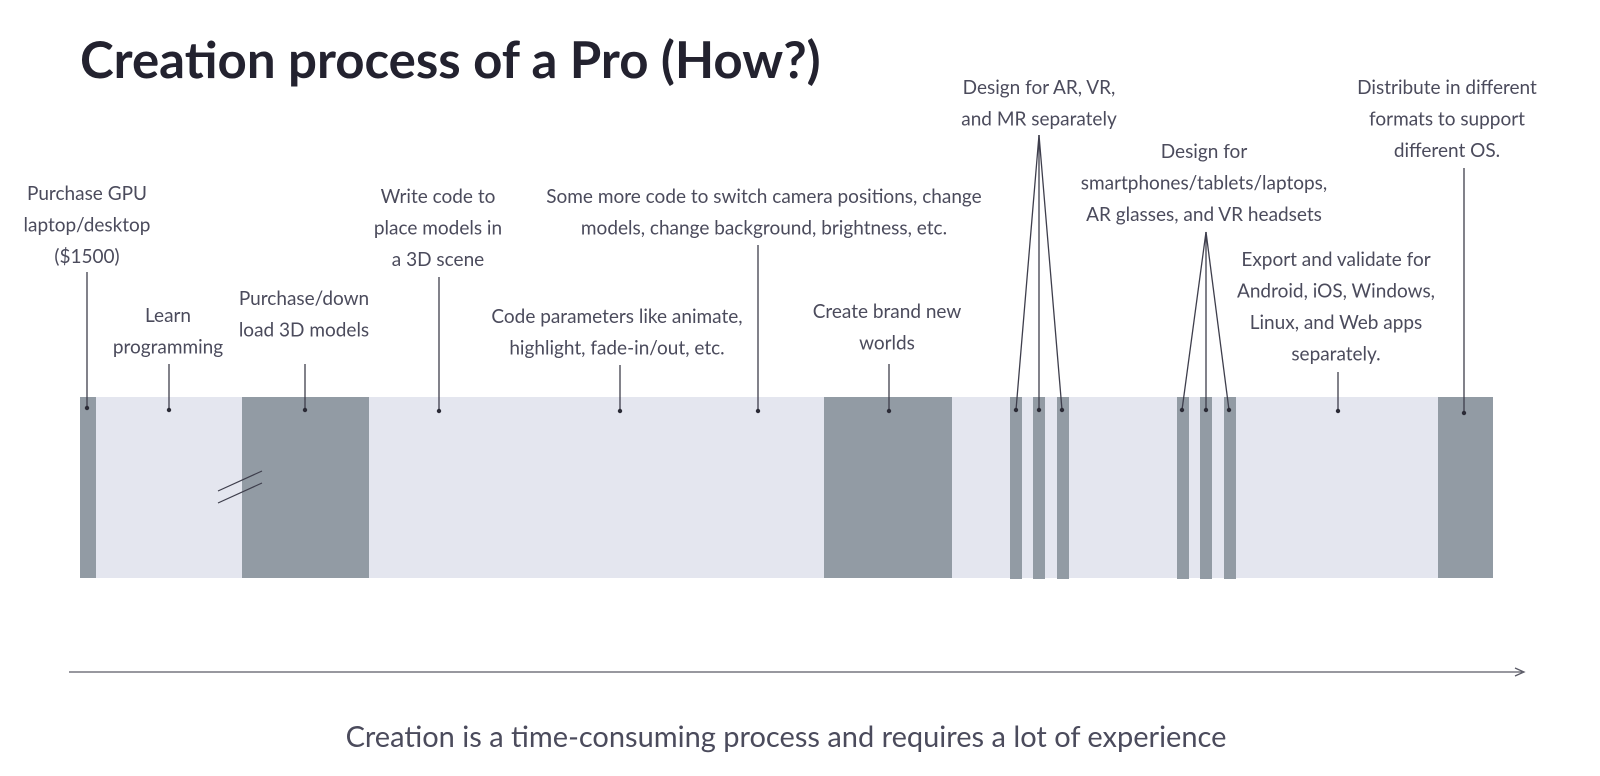  Describe the element at coordinates (887, 343) in the screenshot. I see `annotation-line: worlds` at that location.